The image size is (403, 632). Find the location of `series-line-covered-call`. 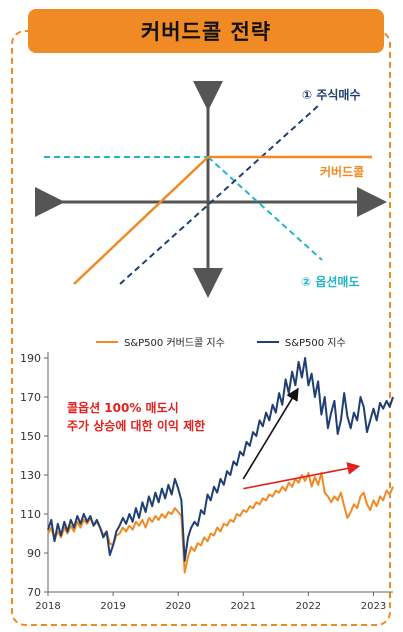

series-line-covered-call is located at coordinates (220, 523).